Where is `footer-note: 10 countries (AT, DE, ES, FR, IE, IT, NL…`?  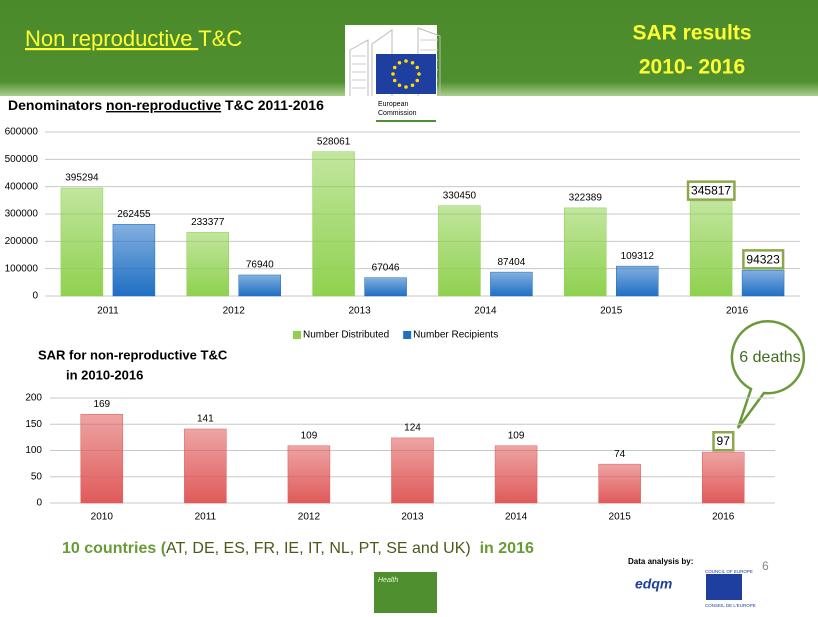
footer-note: 10 countries (AT, DE, ES, FR, IE, IT, NL… is located at coordinates (298, 548).